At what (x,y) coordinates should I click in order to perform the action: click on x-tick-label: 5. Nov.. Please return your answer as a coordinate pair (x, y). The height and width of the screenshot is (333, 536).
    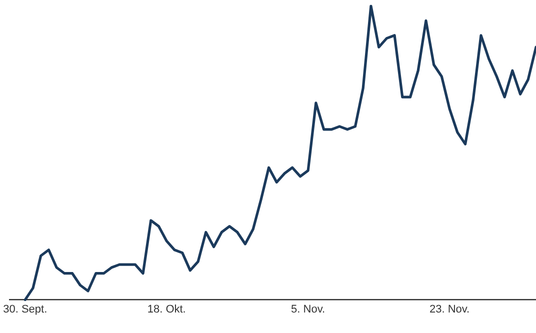
    Looking at the image, I should click on (308, 309).